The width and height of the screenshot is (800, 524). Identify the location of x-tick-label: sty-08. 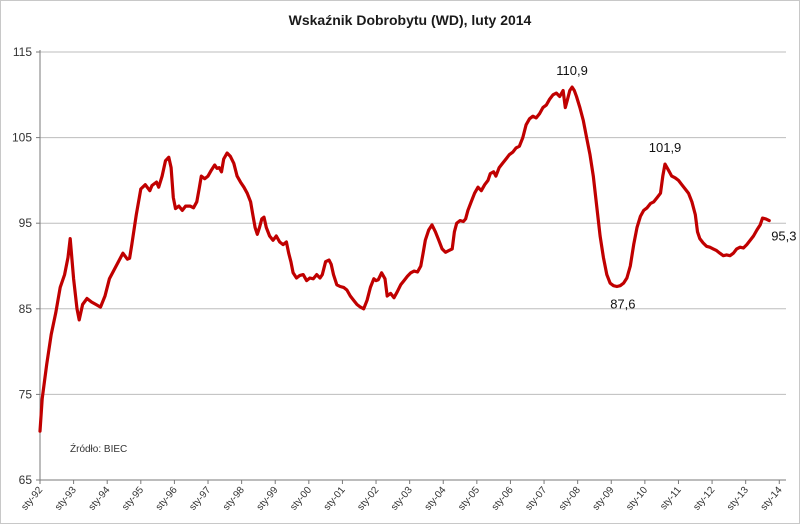
(570, 499).